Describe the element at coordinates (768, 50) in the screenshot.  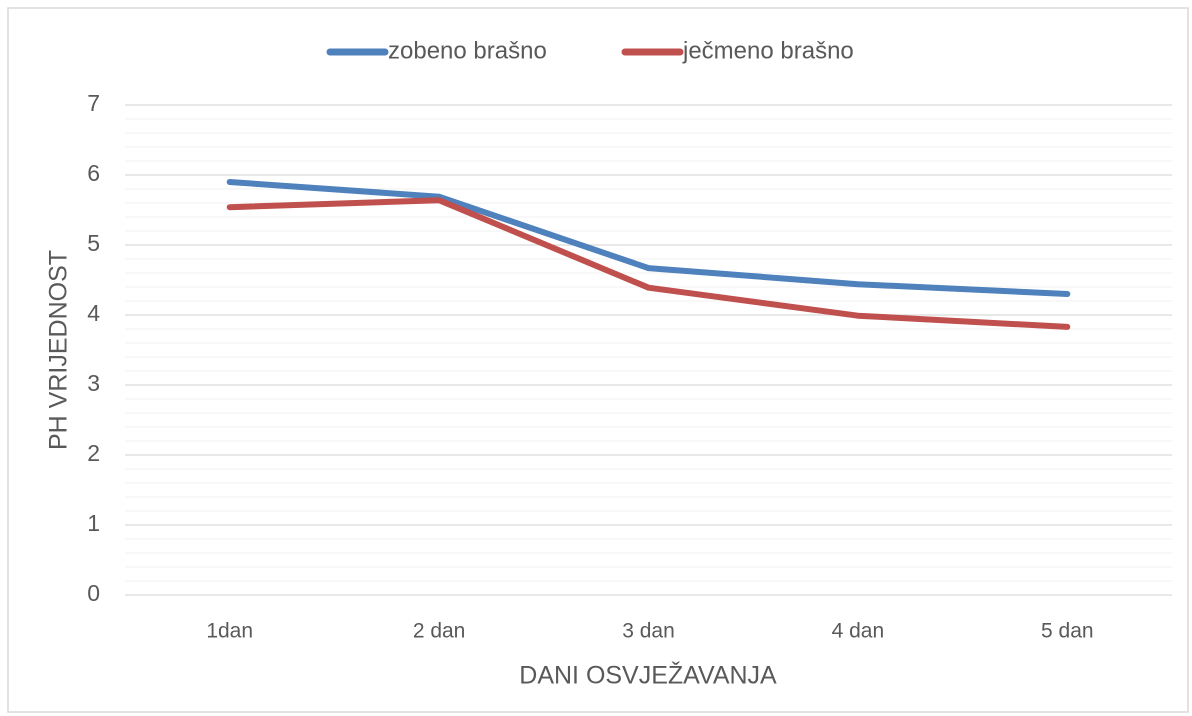
I see `legend-label: ječmeno brašno` at that location.